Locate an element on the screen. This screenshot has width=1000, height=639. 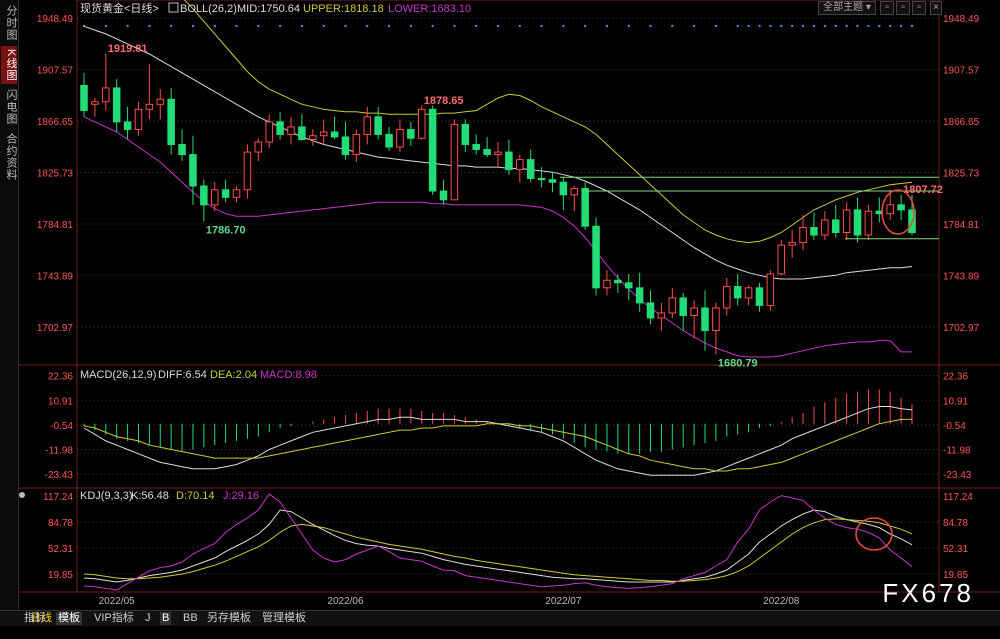
kdj-header: KDJ(9,3,3) K:56.48 D:70.14 J:29.16 is located at coordinates (139, 496).